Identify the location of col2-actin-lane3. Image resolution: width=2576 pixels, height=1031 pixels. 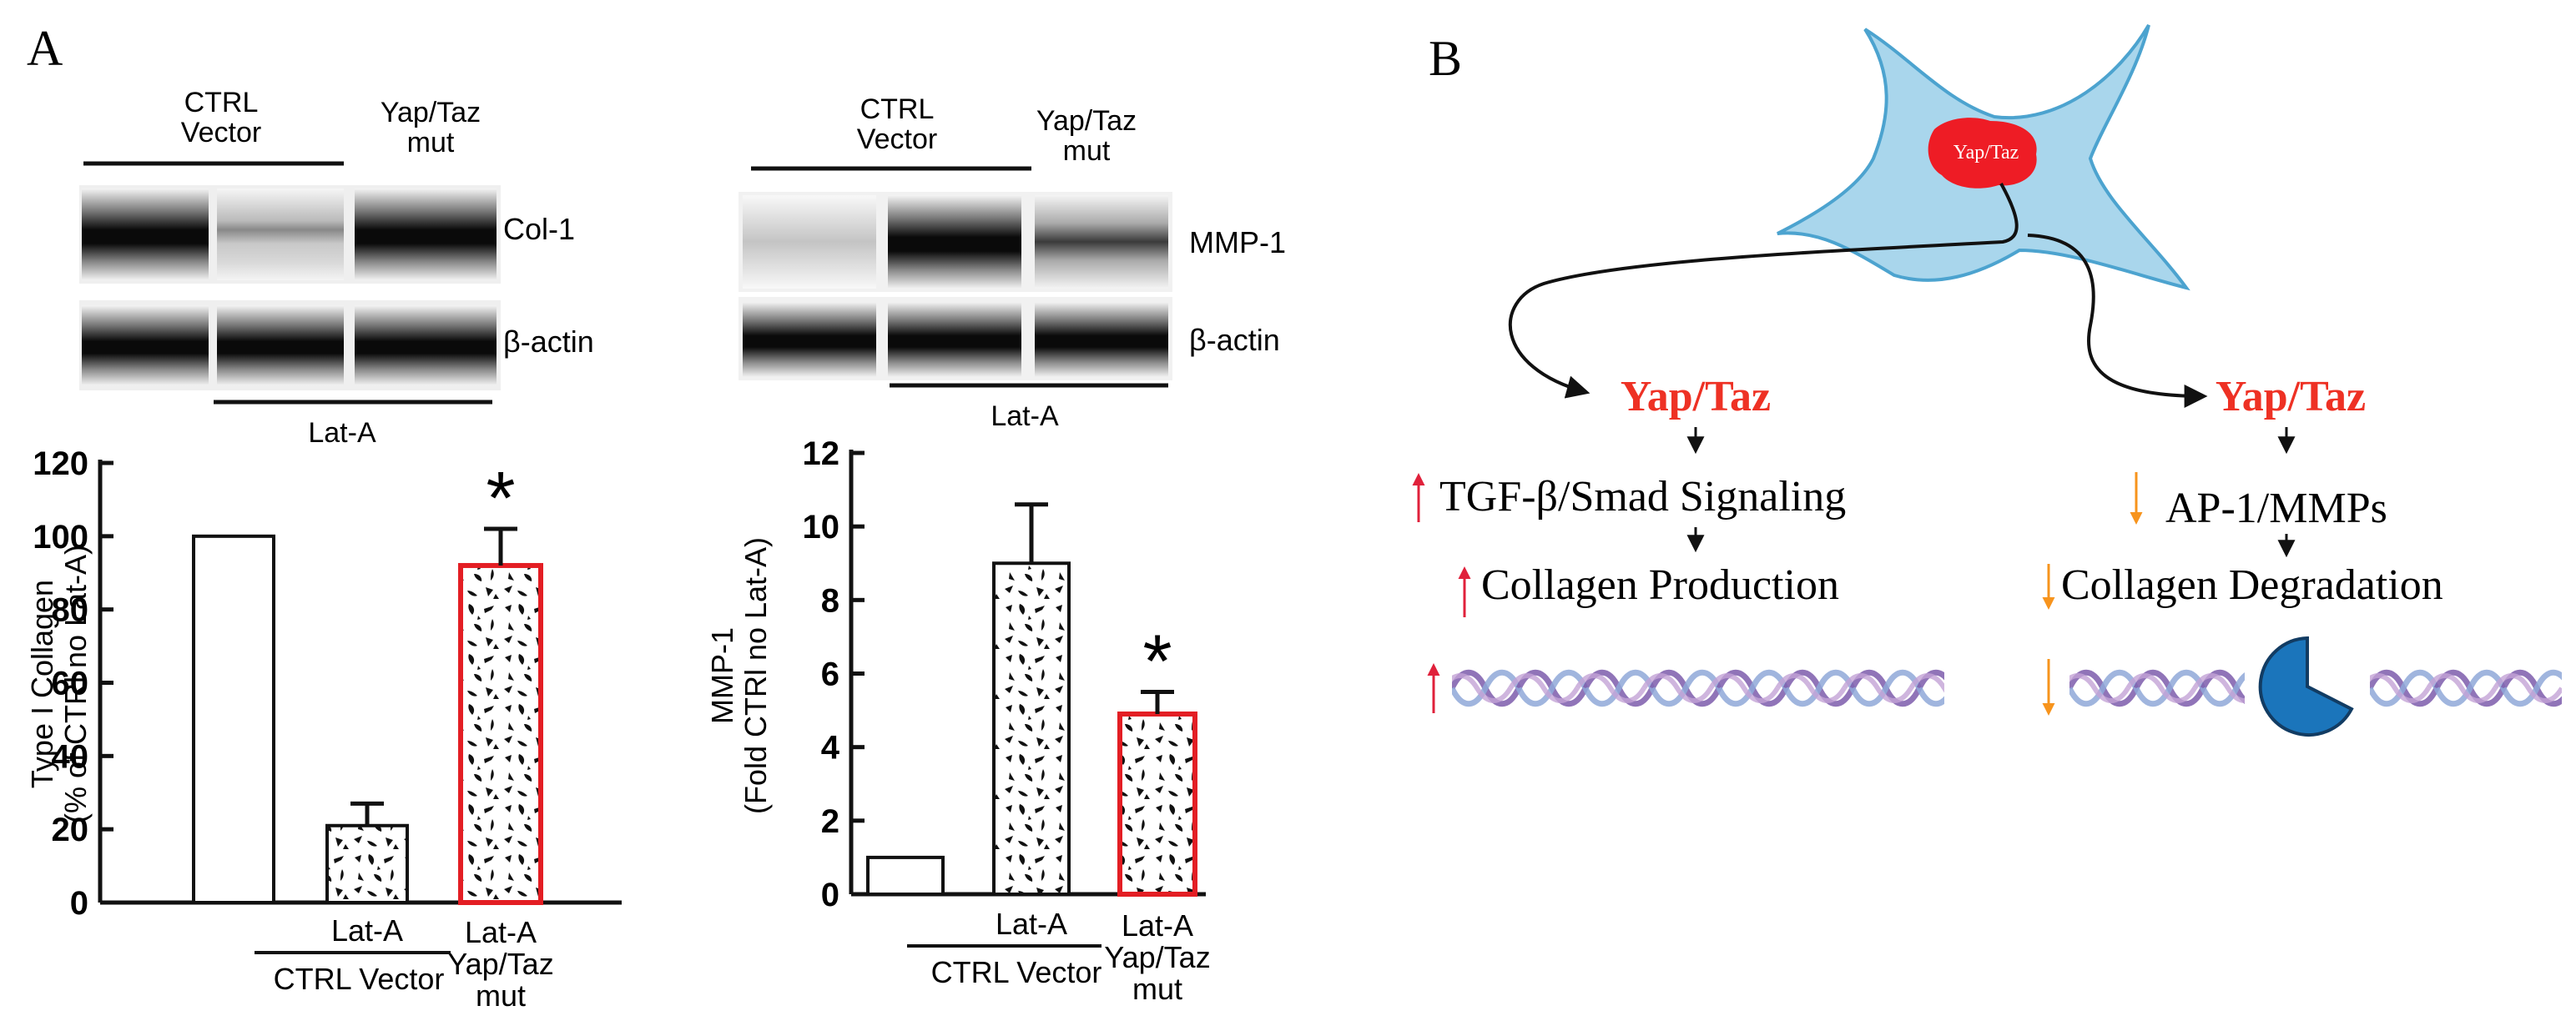
(1101, 340).